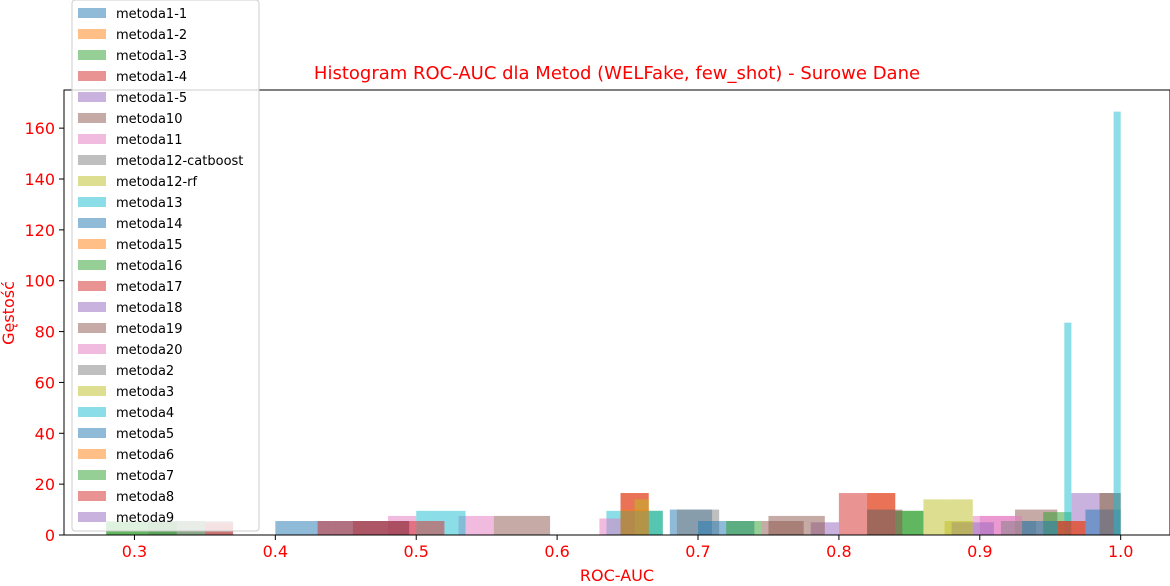 Image resolution: width=1170 pixels, height=586 pixels. What do you see at coordinates (145, 413) in the screenshot?
I see `legend-label: metoda4` at bounding box center [145, 413].